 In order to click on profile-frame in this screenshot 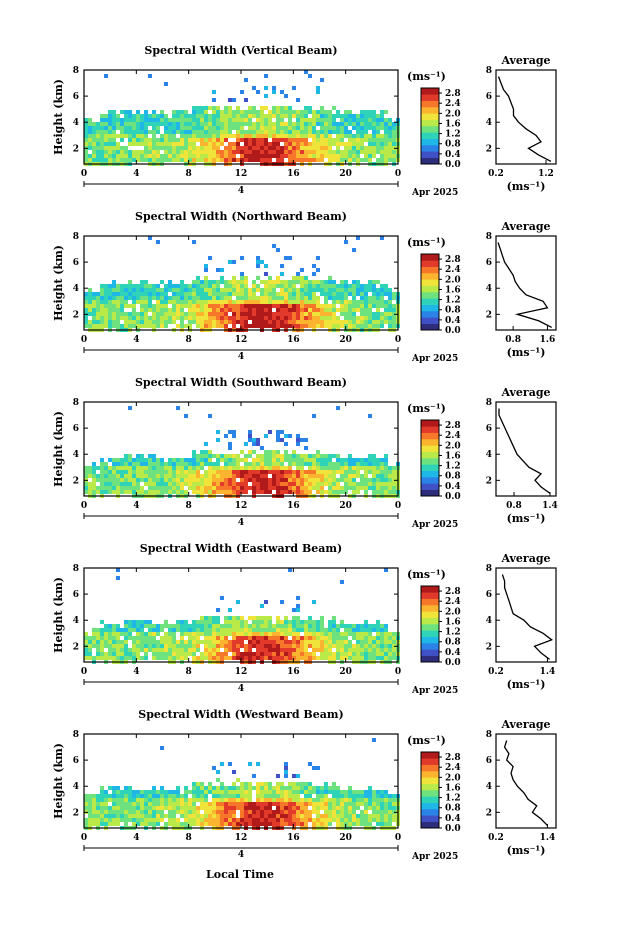, I will do `click(526, 283)`.